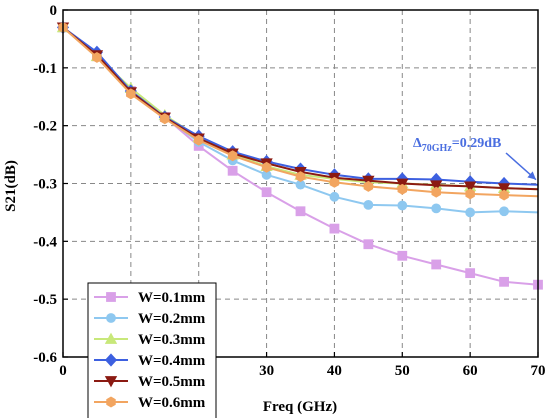 The image size is (550, 418). Describe the element at coordinates (11, 186) in the screenshot. I see `y-axis-label: S21(dB)` at that location.